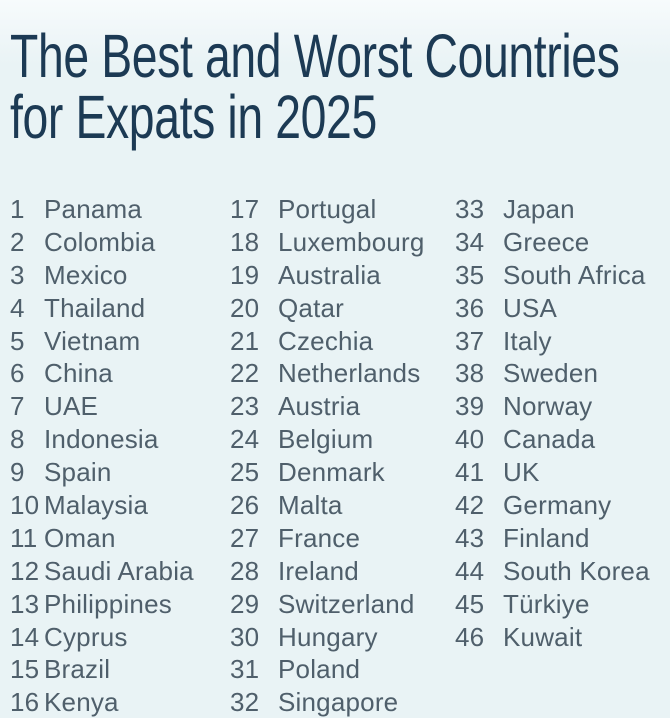 The width and height of the screenshot is (670, 718). What do you see at coordinates (539, 209) in the screenshot?
I see `country-name: Japan` at bounding box center [539, 209].